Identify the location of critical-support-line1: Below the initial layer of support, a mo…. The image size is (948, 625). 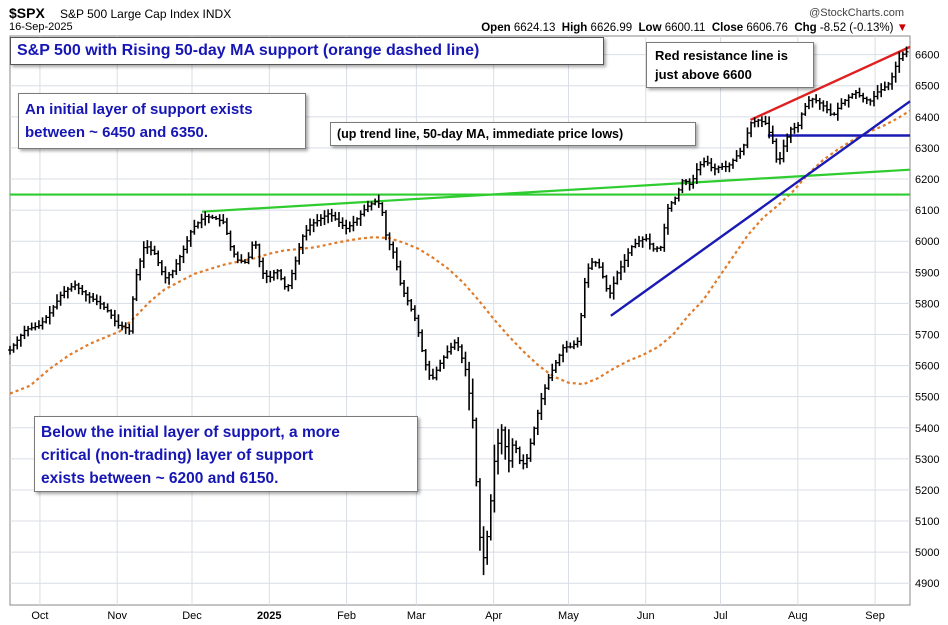
(190, 432).